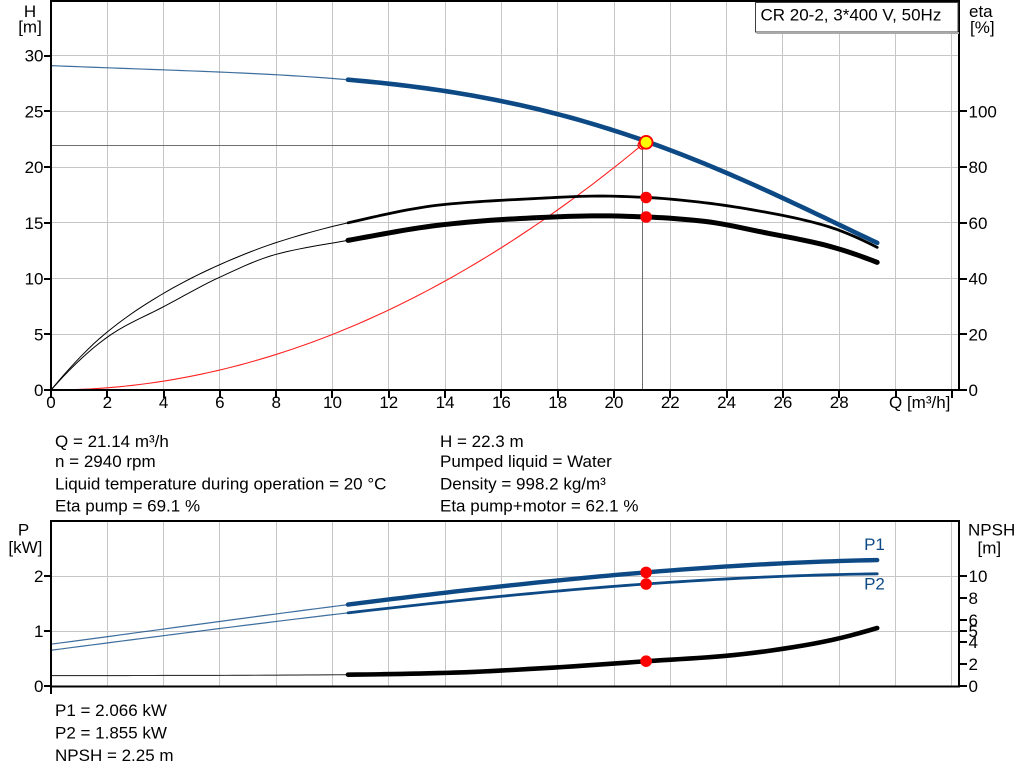  I want to click on svg-text: P1 = 2.066 kW, so click(111, 710).